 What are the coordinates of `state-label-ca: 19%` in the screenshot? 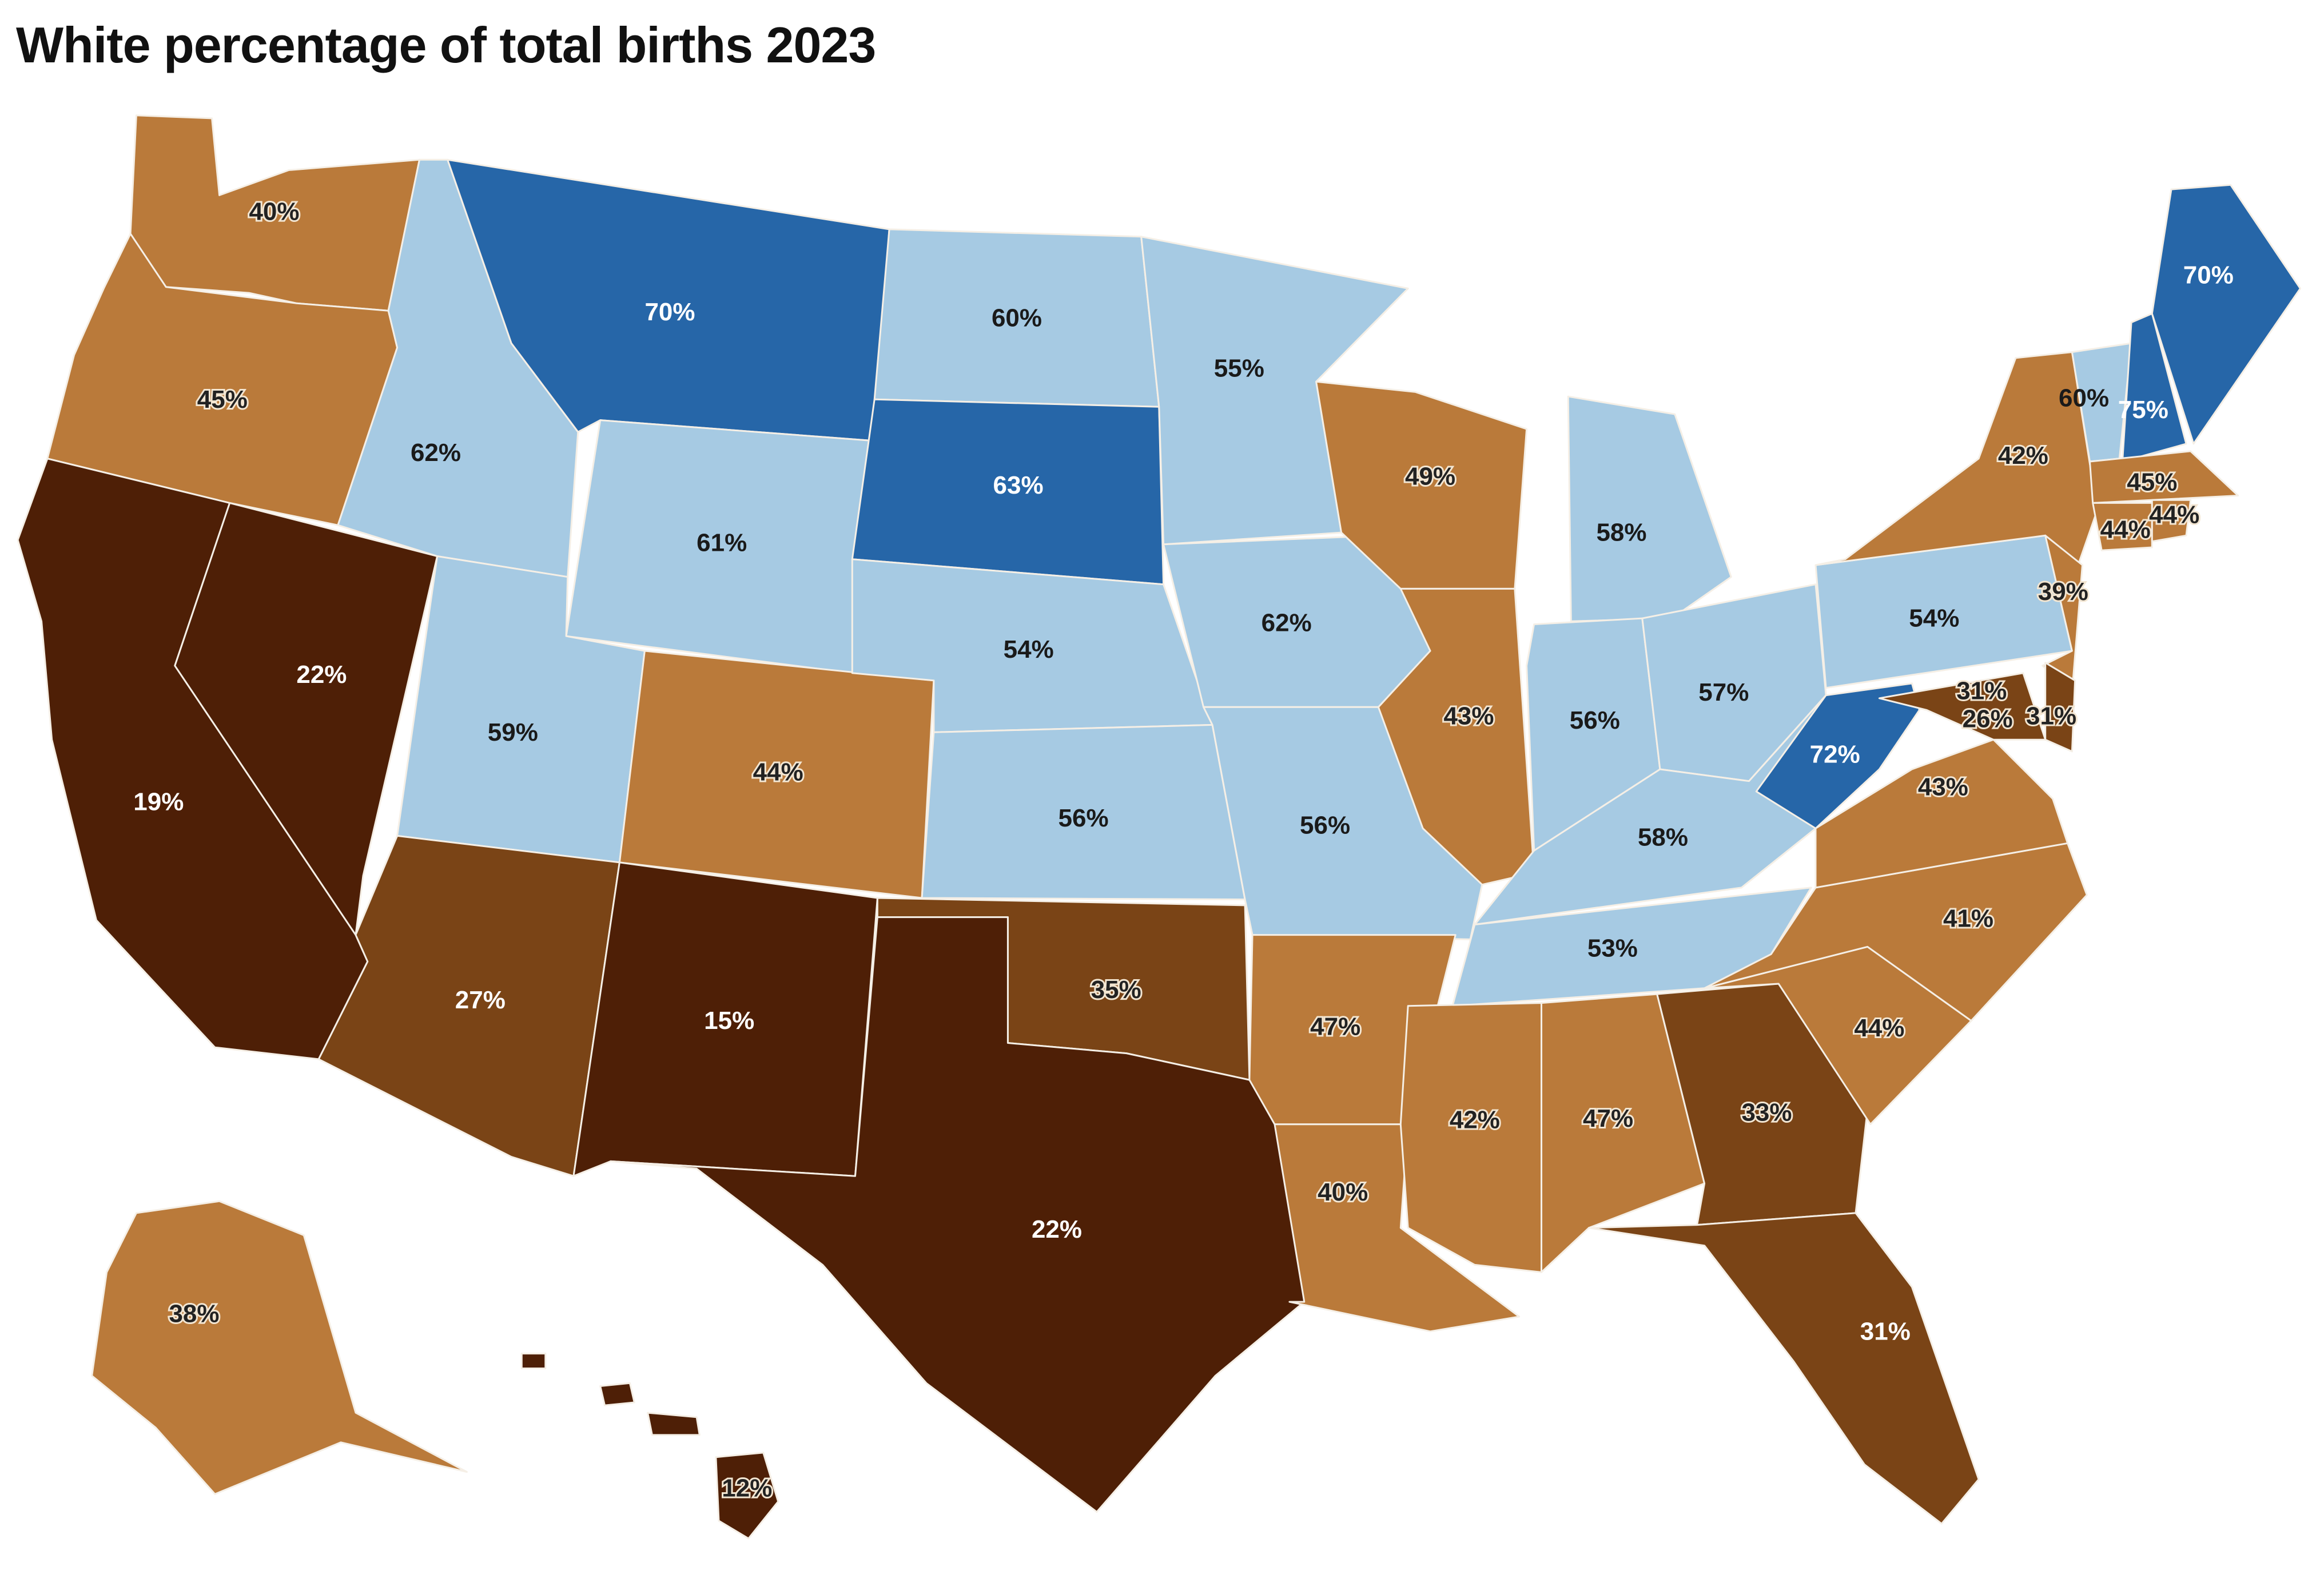 It's located at (158, 802).